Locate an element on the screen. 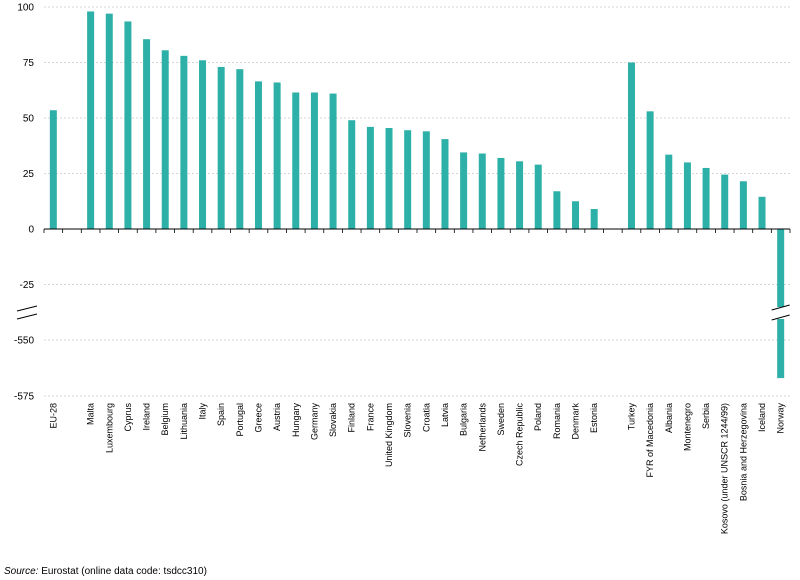 The height and width of the screenshot is (580, 800). y-tick-label: 0 is located at coordinates (31, 230).